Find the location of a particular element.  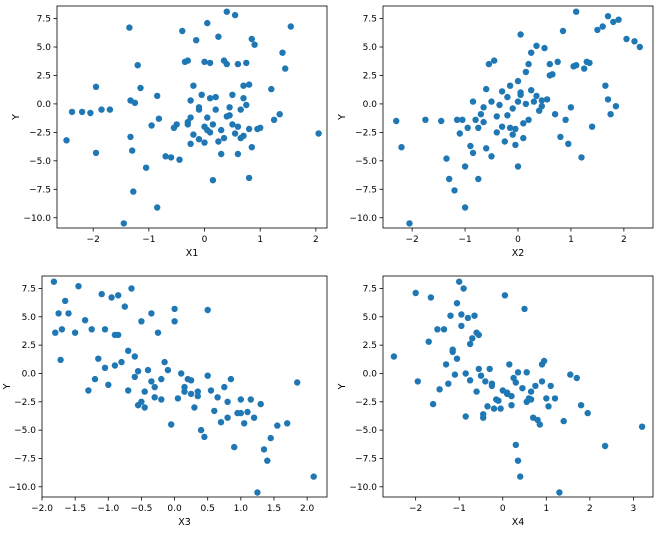

x-tick-label: −2 is located at coordinates (93, 240).